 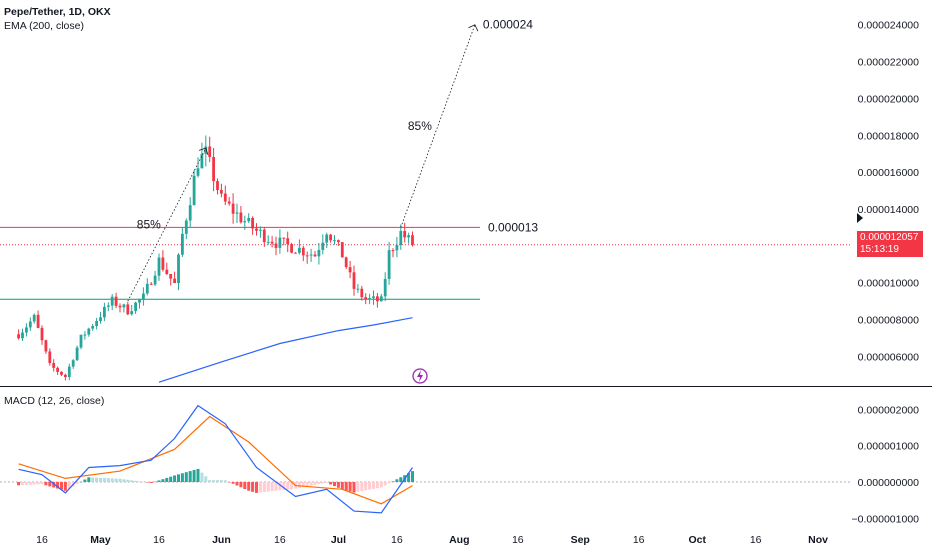 I want to click on price-axis-label: 0.000018000, so click(x=888, y=136).